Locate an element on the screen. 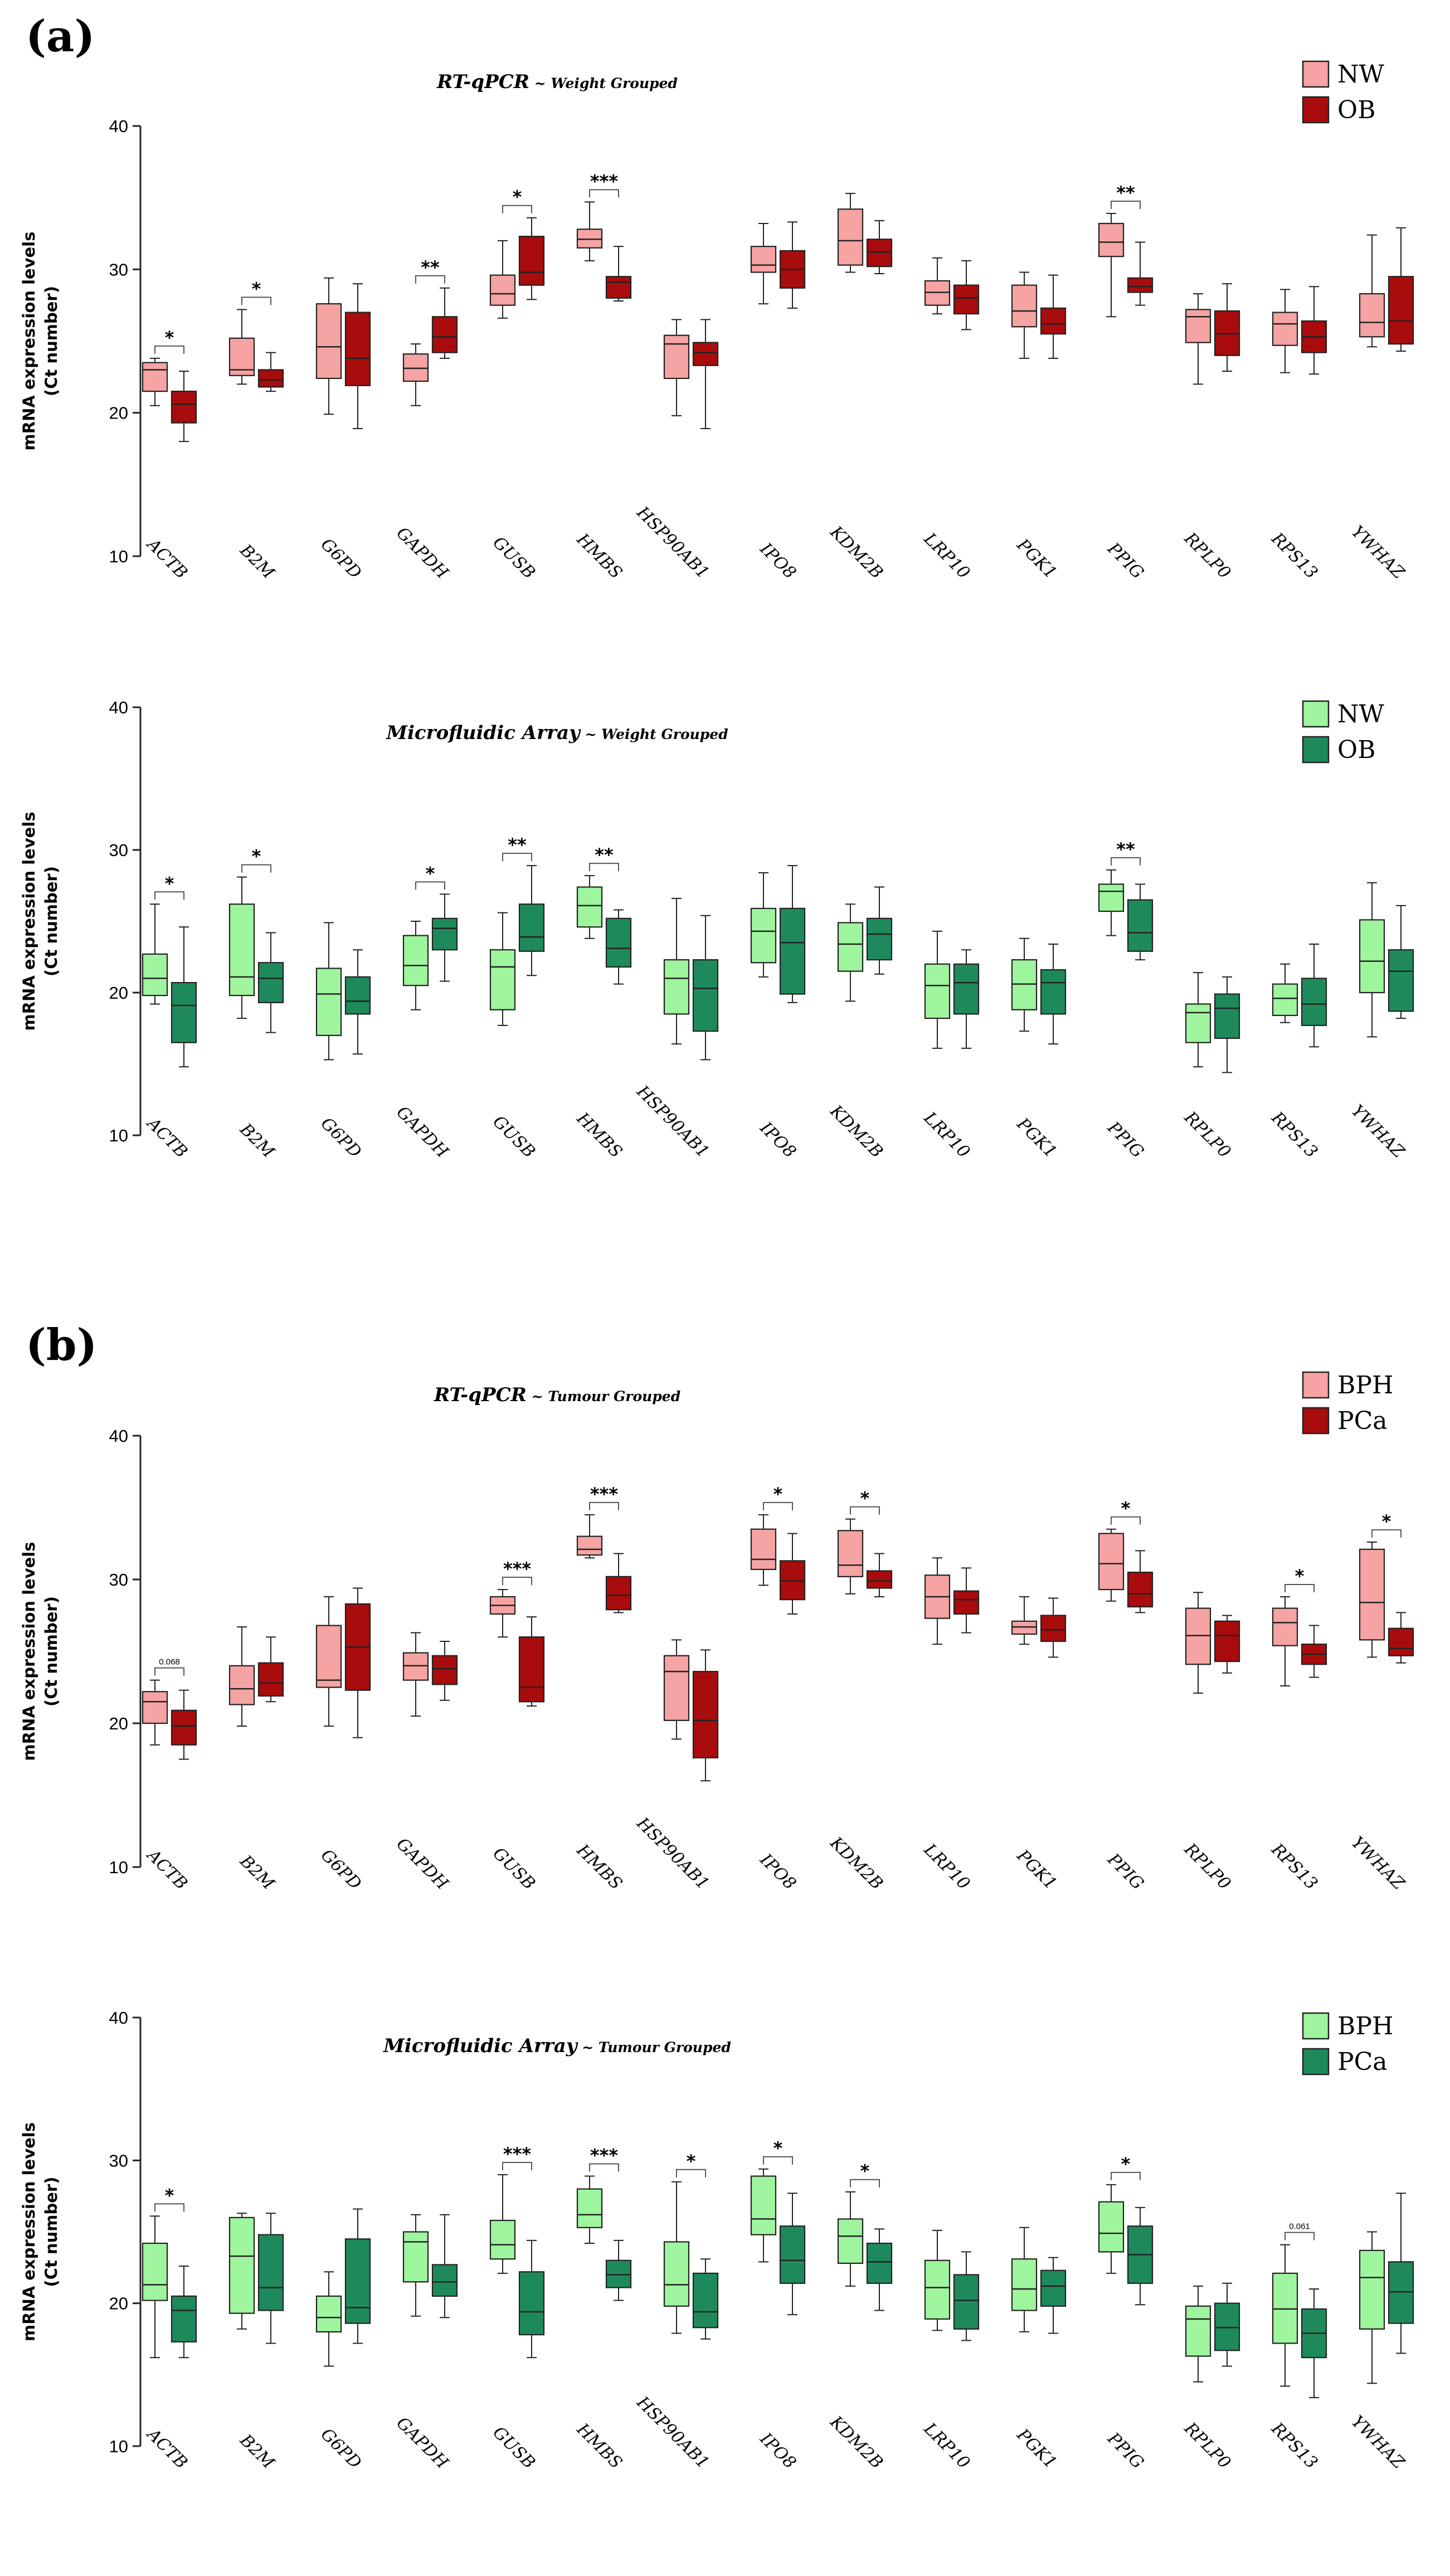 The image size is (1450, 2576). significance-hmbs: *** is located at coordinates (604, 2158).